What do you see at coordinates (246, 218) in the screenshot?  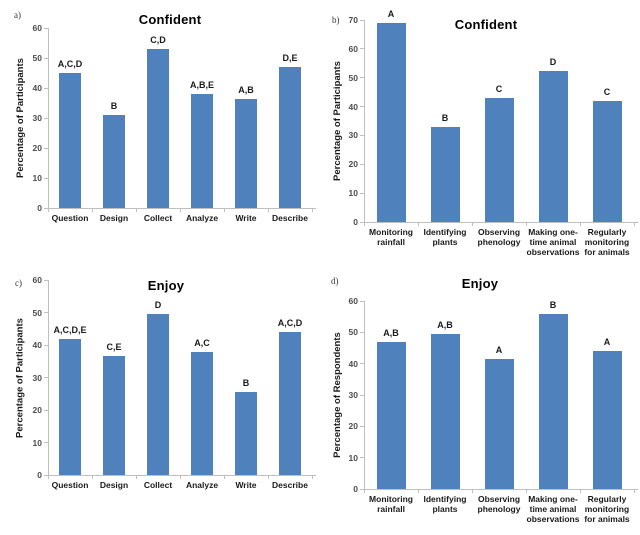 I see `x-category-label: Write` at bounding box center [246, 218].